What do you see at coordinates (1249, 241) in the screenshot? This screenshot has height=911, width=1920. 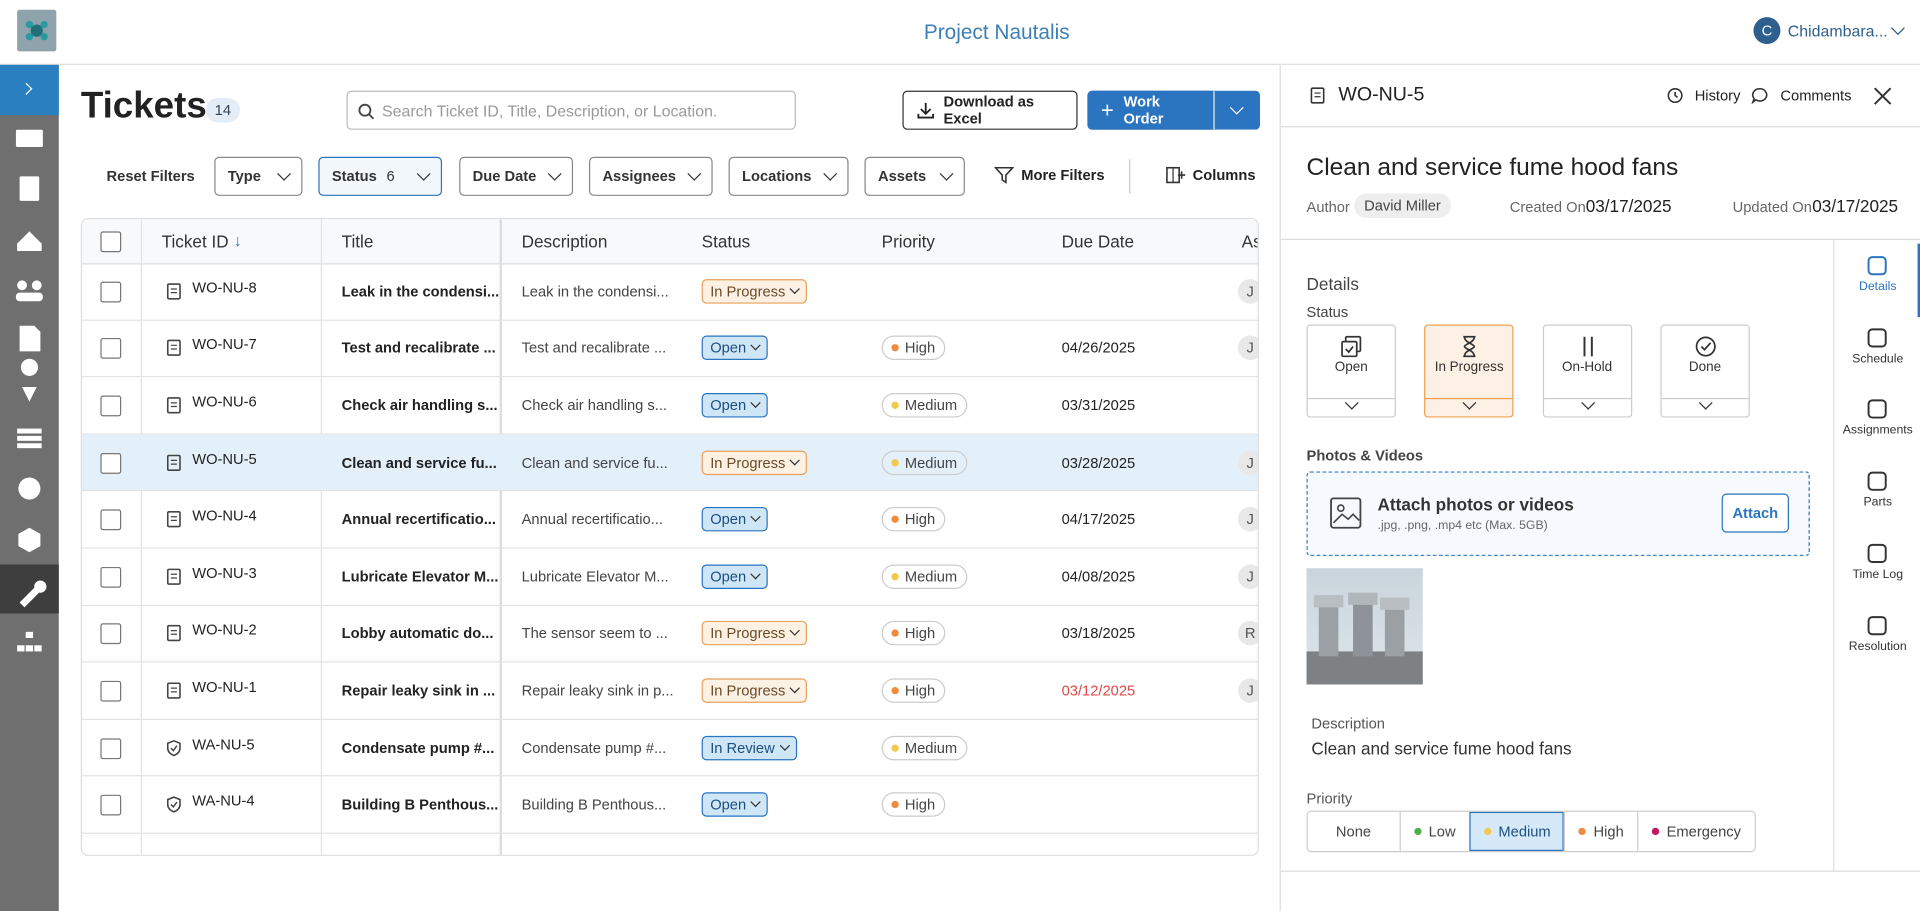 I see `column-header: As` at bounding box center [1249, 241].